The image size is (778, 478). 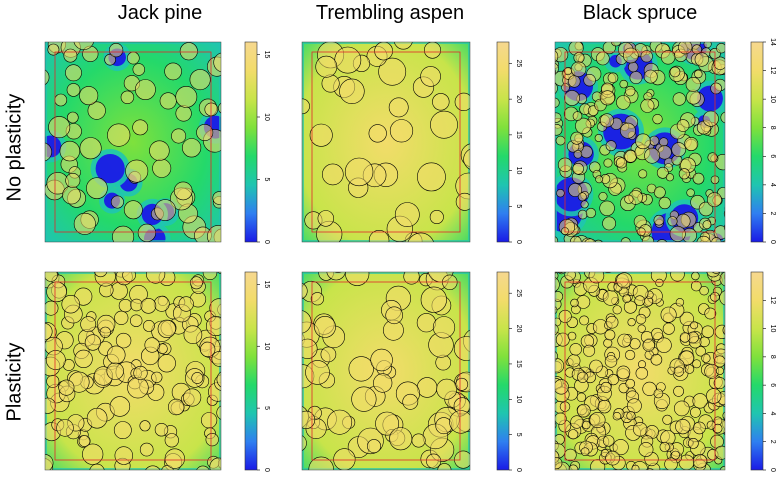 I want to click on colorbar, so click(x=251, y=142).